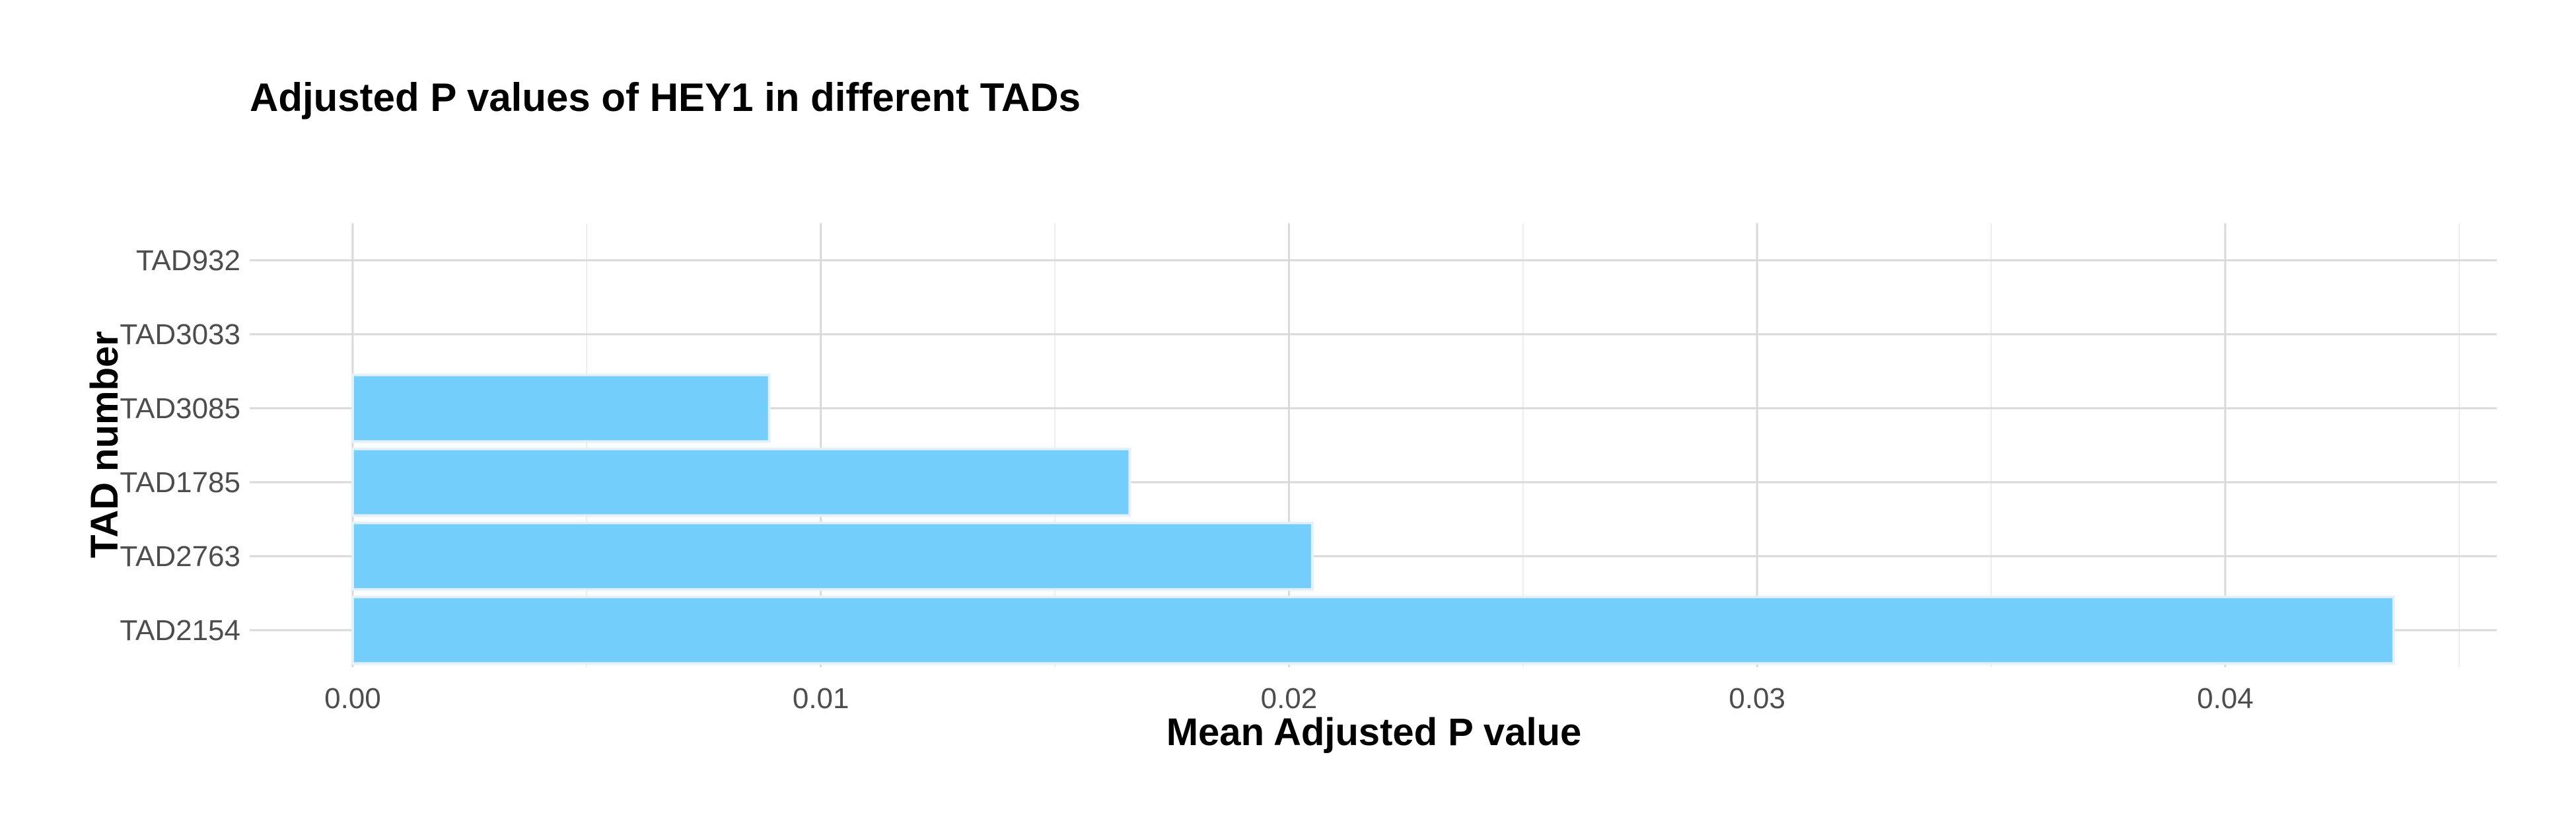  I want to click on y-tick-label: TAD2154, so click(180, 631).